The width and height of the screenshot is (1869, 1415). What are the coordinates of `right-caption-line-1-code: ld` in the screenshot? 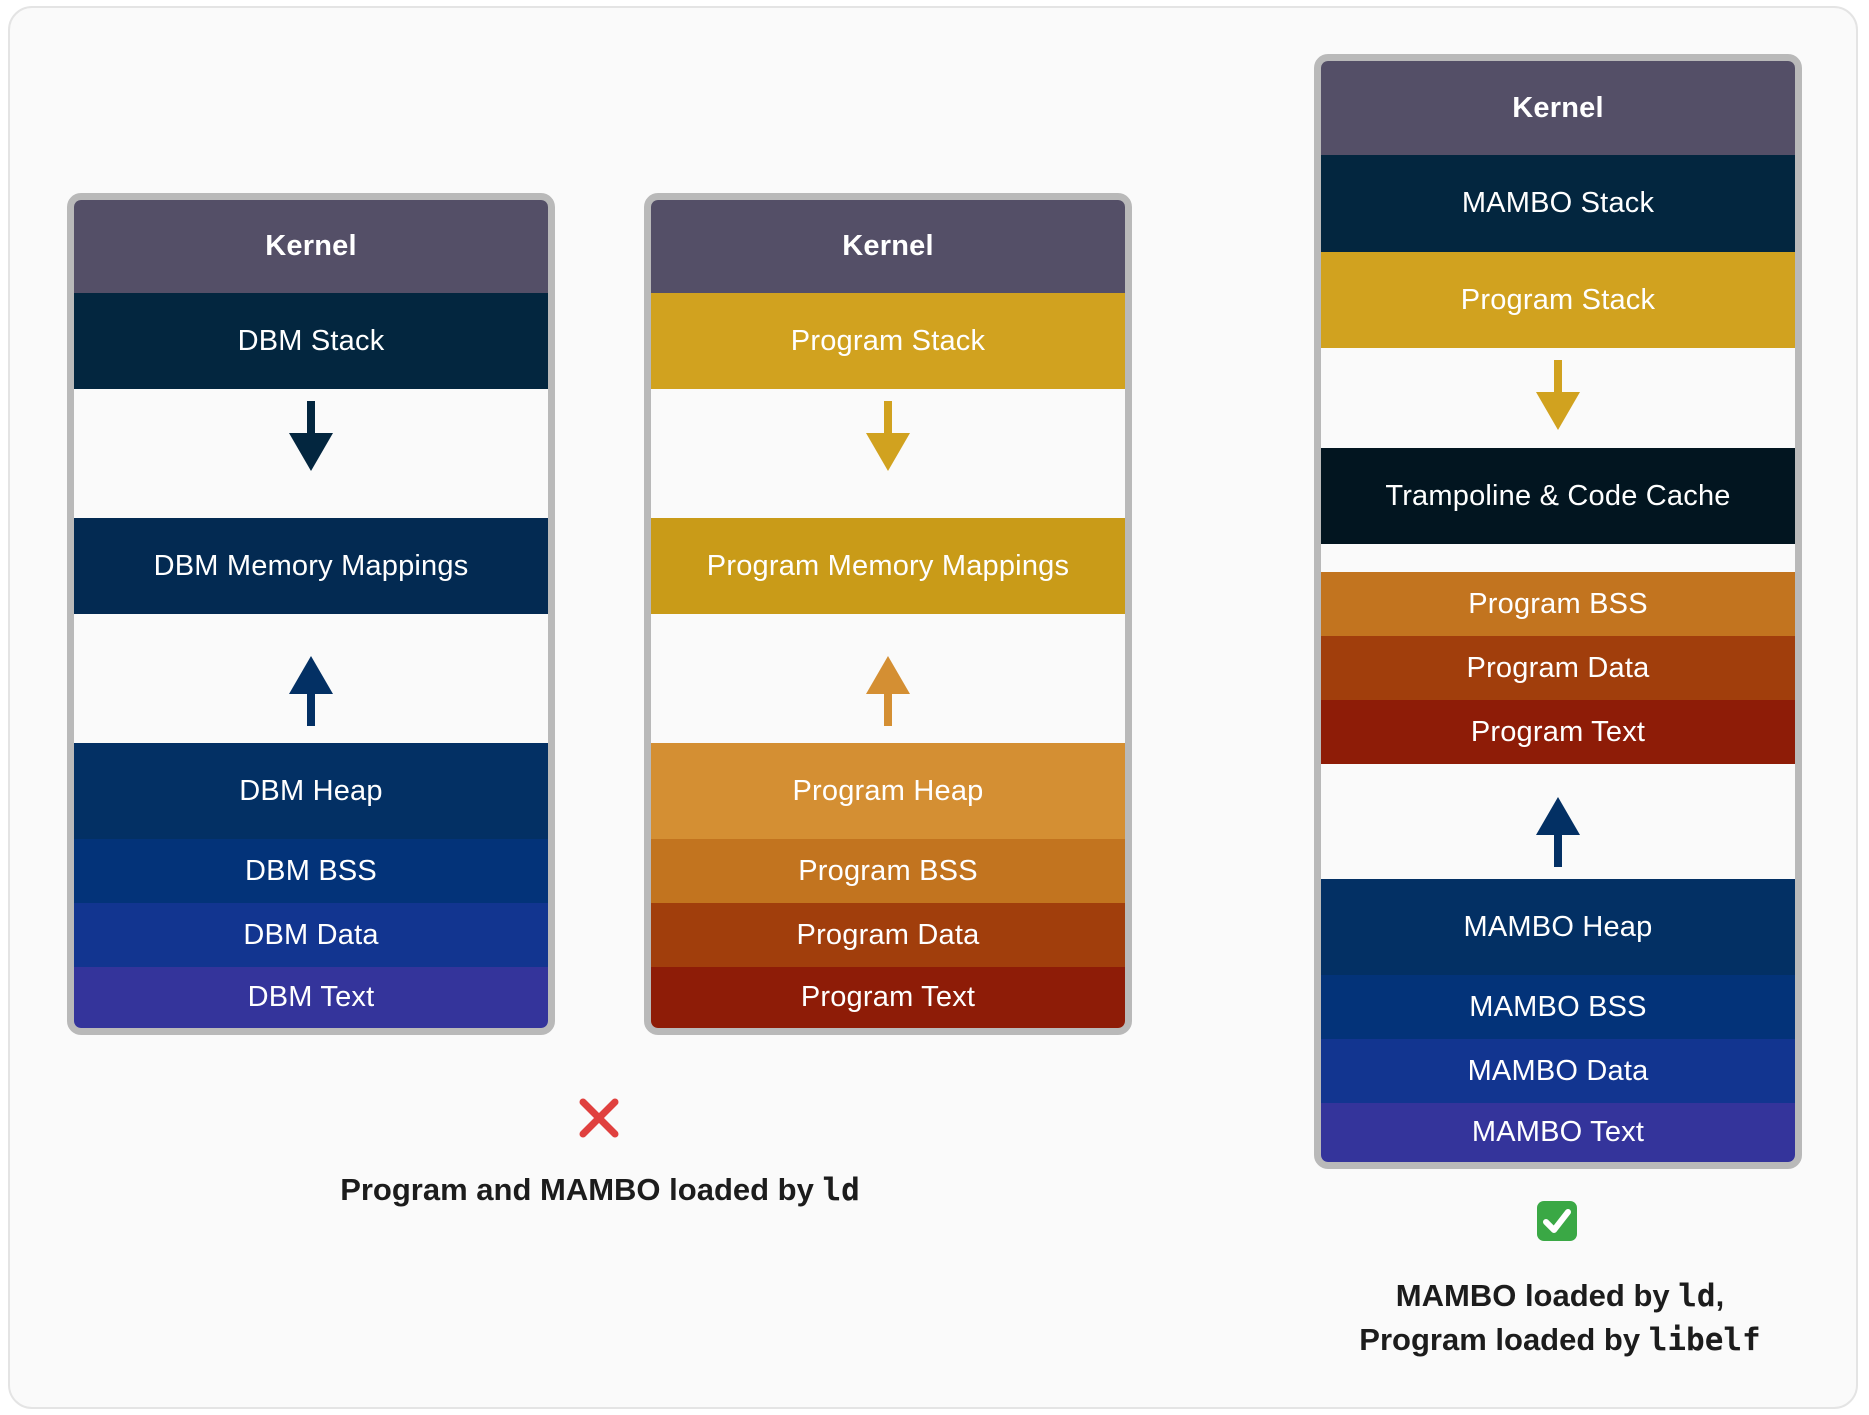 It's located at (1697, 1296).